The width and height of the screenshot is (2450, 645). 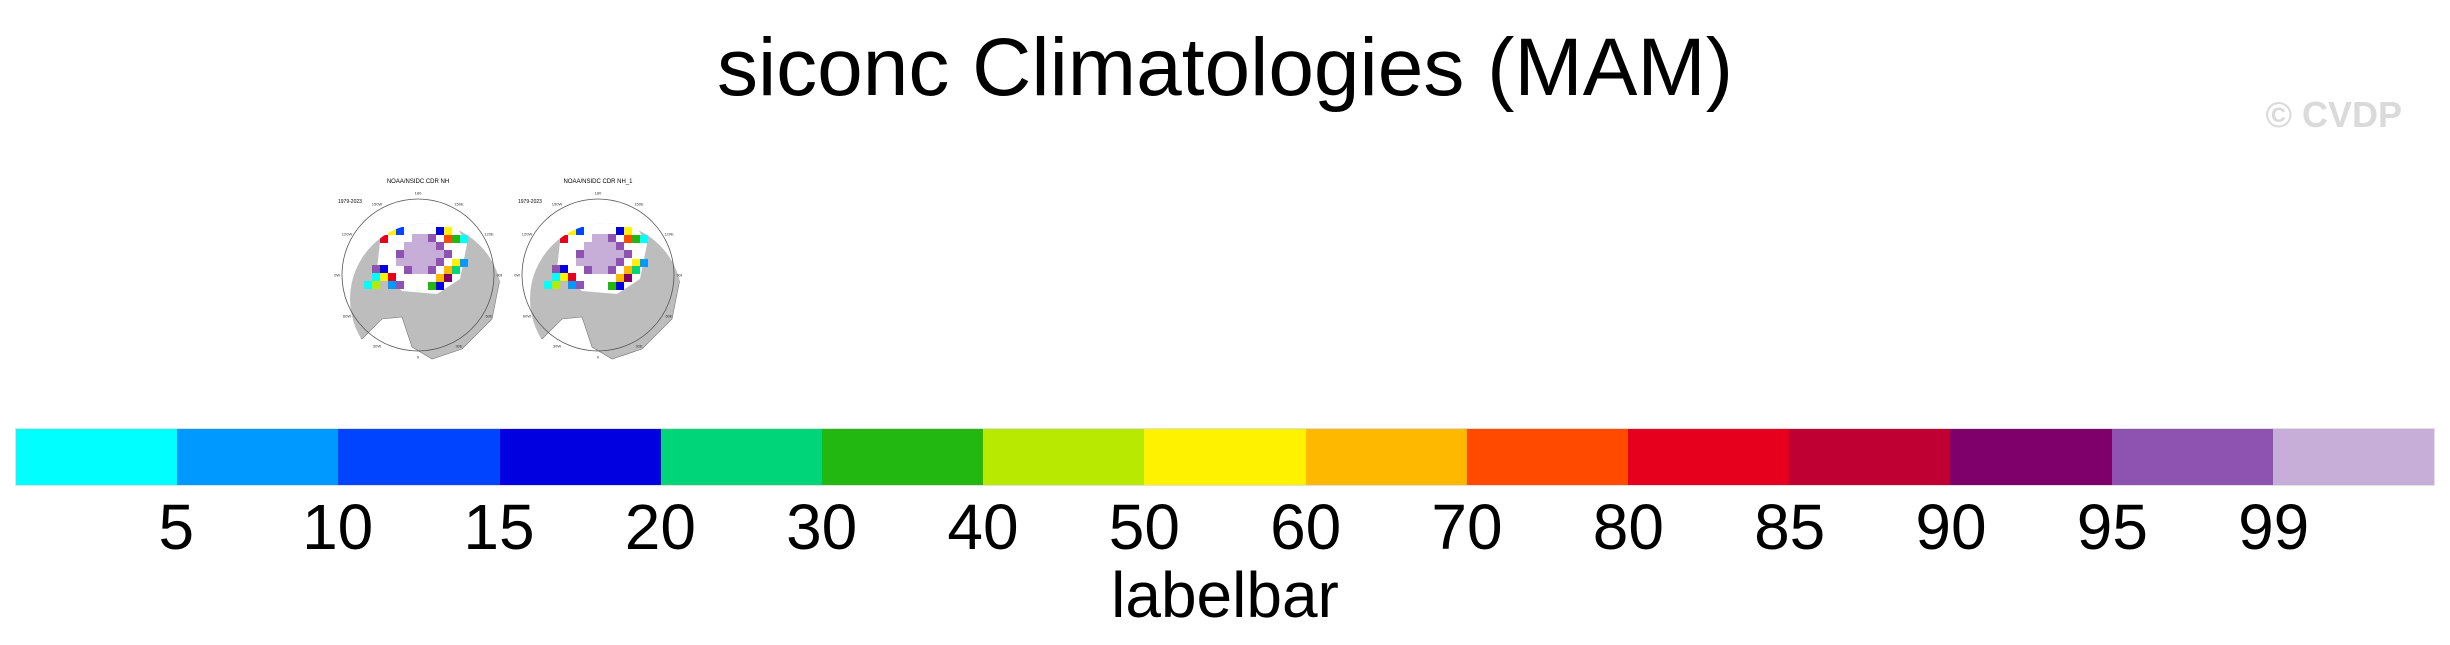 I want to click on colorbar-tick-label: 10, so click(x=338, y=527).